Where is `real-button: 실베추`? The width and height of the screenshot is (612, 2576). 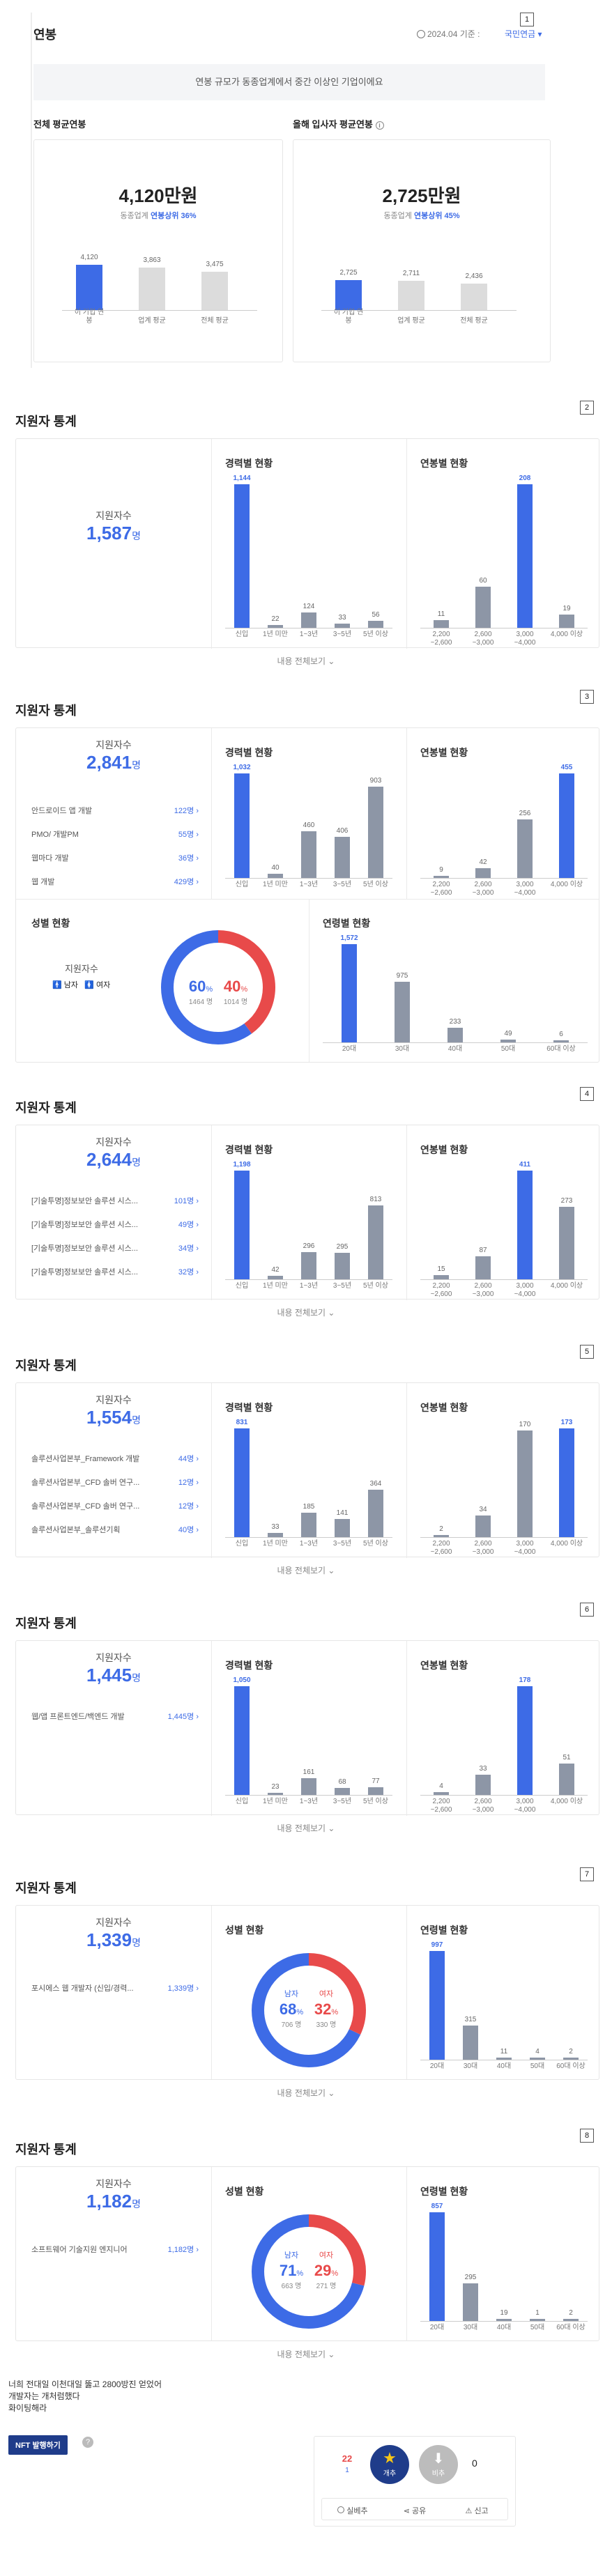
real-button: 실베추 is located at coordinates (352, 2510).